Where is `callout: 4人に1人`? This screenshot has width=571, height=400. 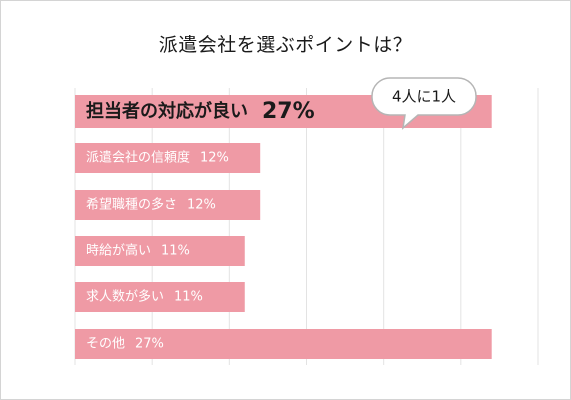 callout: 4人に1人 is located at coordinates (424, 103).